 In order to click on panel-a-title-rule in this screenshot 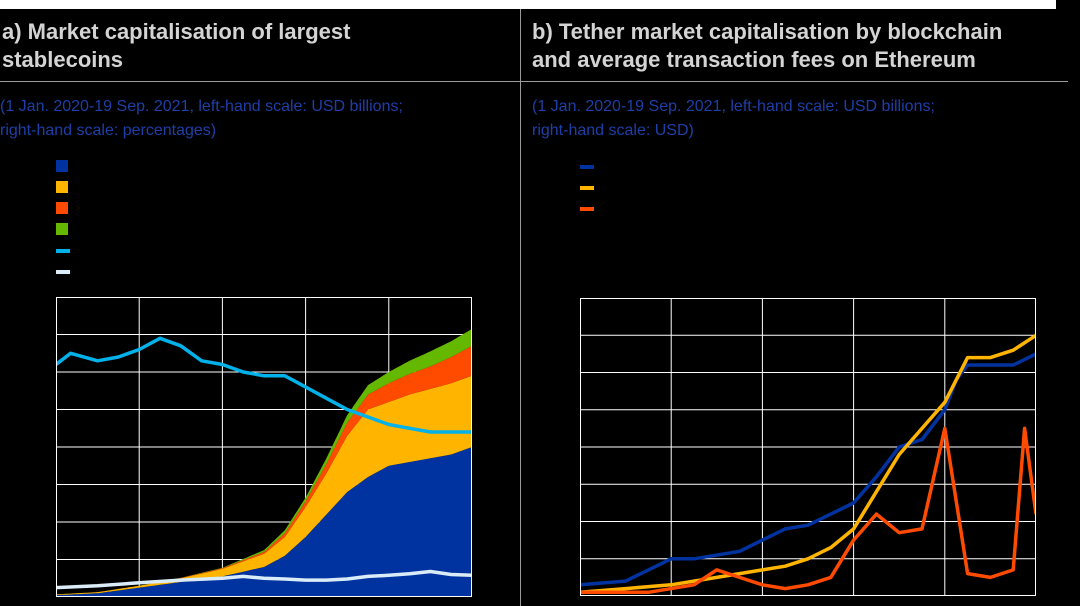, I will do `click(260, 81)`.